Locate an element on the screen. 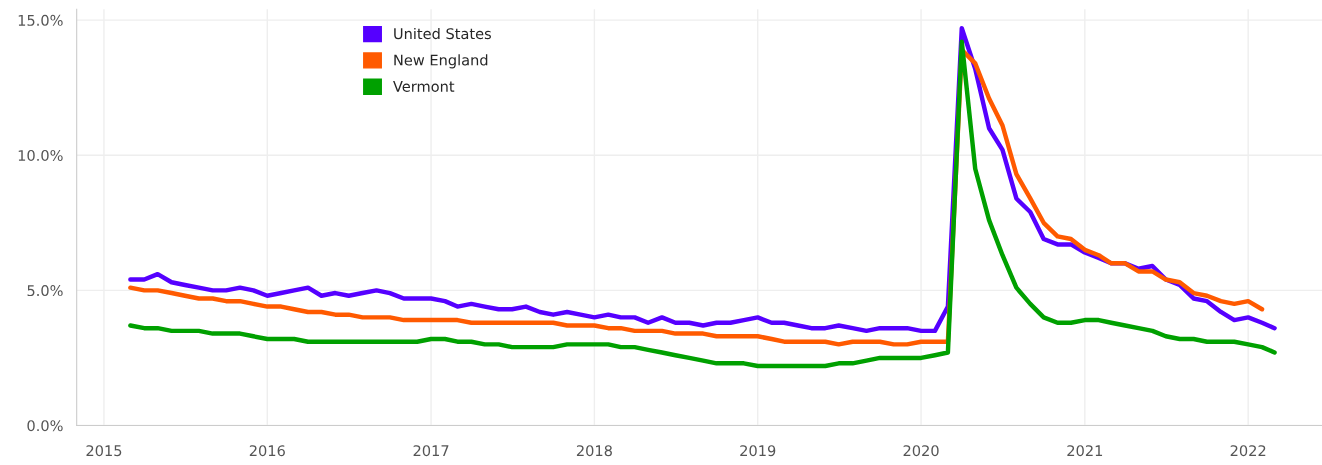 Image resolution: width=1322 pixels, height=465 pixels. y-tick-label: 0.0% is located at coordinates (45, 426).